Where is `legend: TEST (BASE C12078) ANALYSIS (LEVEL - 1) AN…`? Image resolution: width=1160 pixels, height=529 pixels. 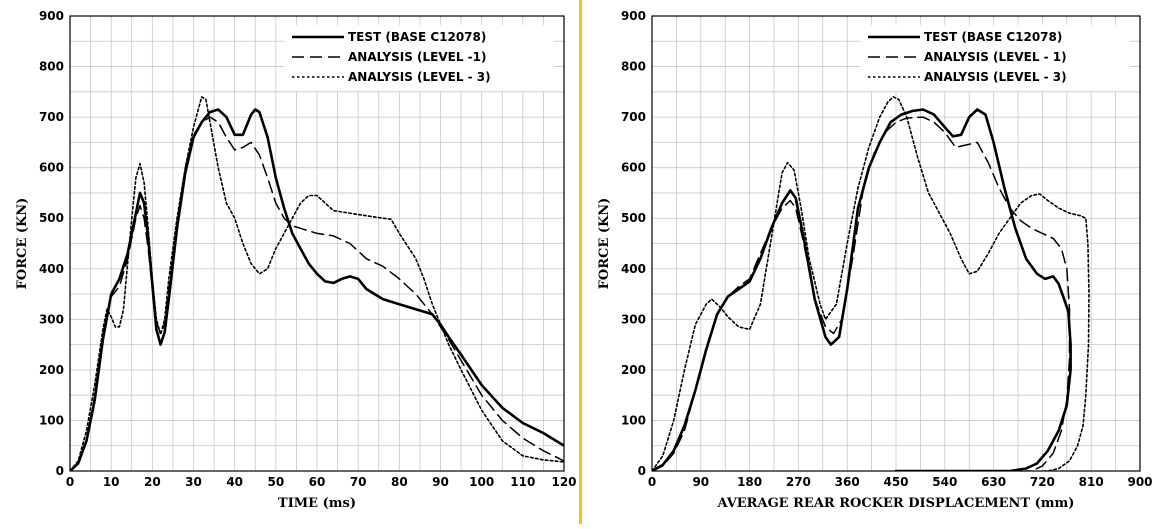 legend: TEST (BASE C12078) ANALYSIS (LEVEL - 1) AN… is located at coordinates (995, 58).